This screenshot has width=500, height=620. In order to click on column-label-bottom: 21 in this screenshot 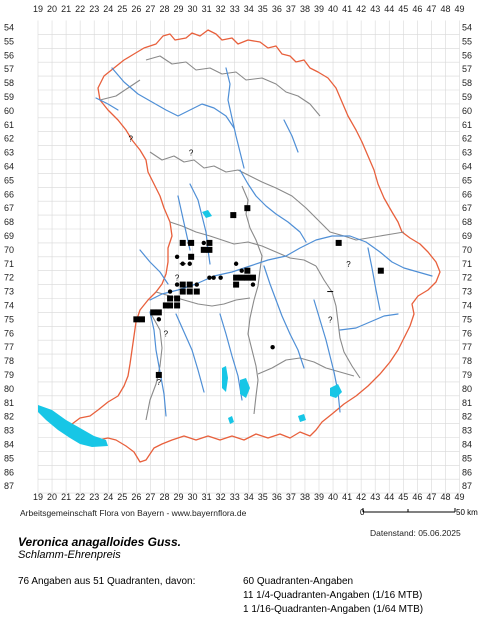, I will do `click(66, 497)`.